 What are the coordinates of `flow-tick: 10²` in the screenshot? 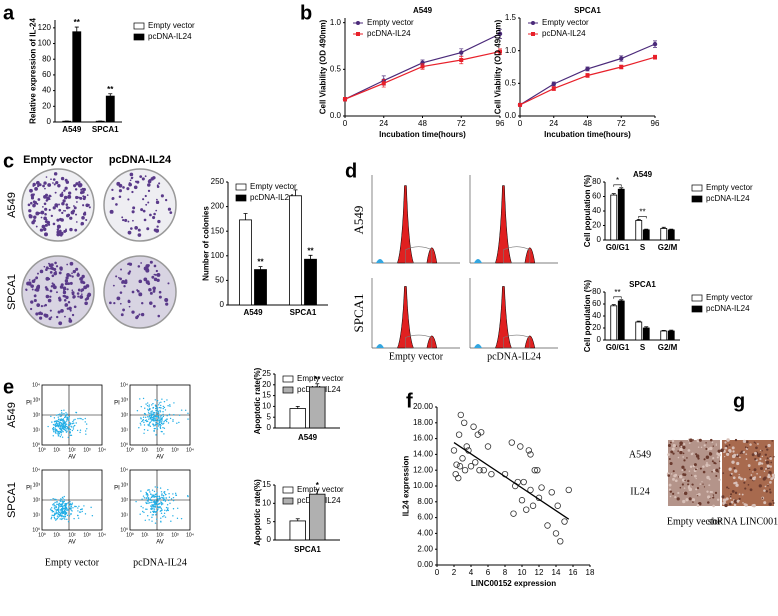 It's located at (160, 450).